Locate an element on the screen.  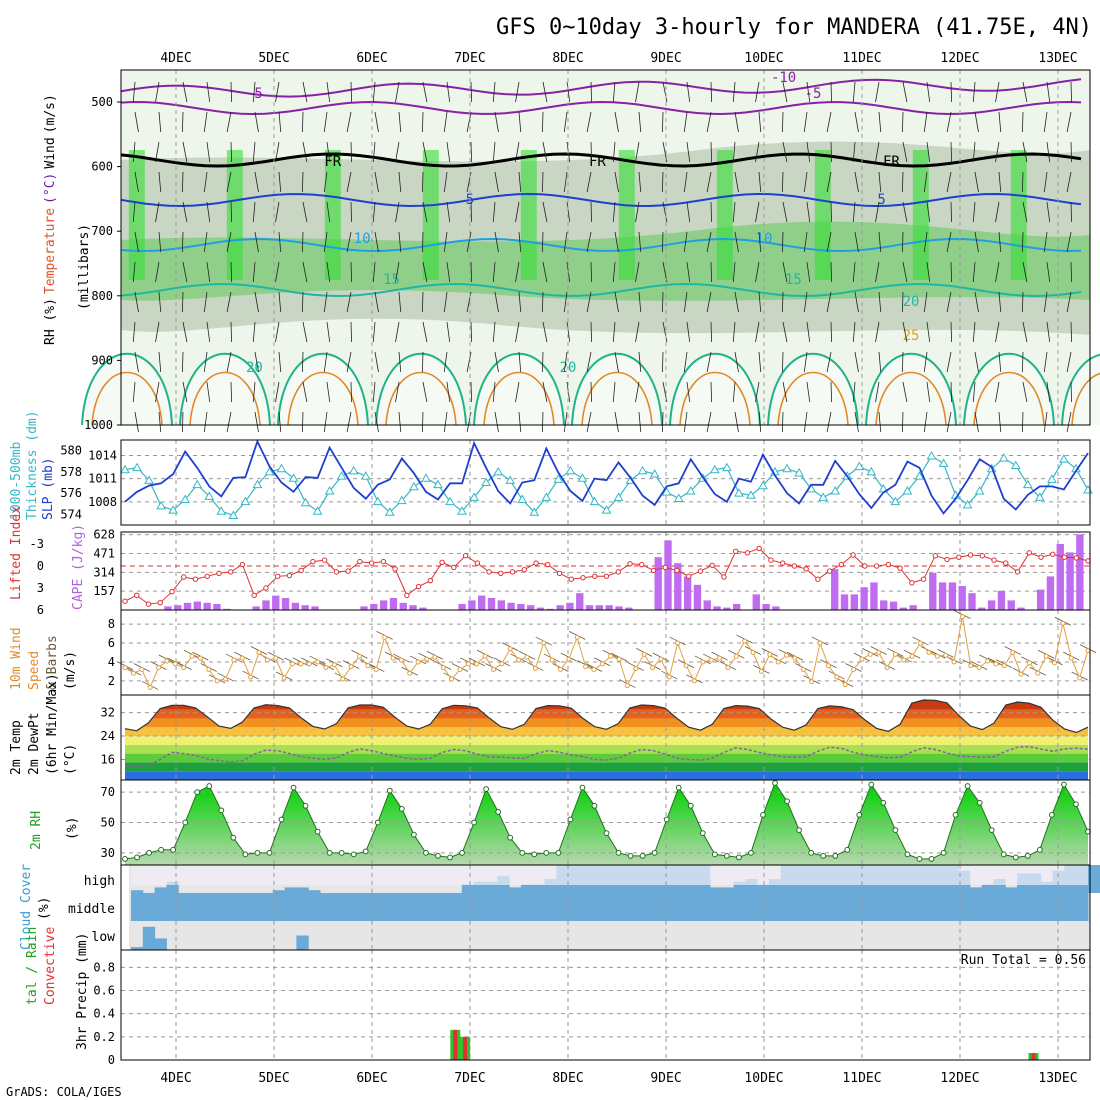
run-total: Run Total = 0.56 is located at coordinates (1023, 960).